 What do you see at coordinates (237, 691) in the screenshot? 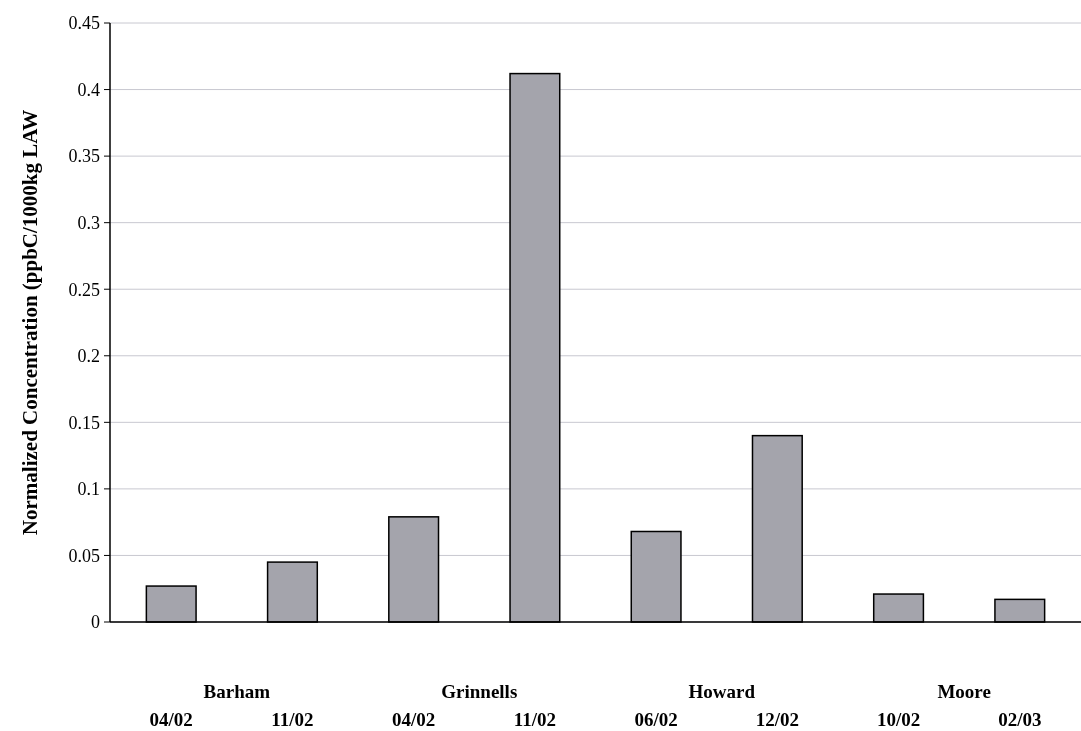
I see `text: Barham` at bounding box center [237, 691].